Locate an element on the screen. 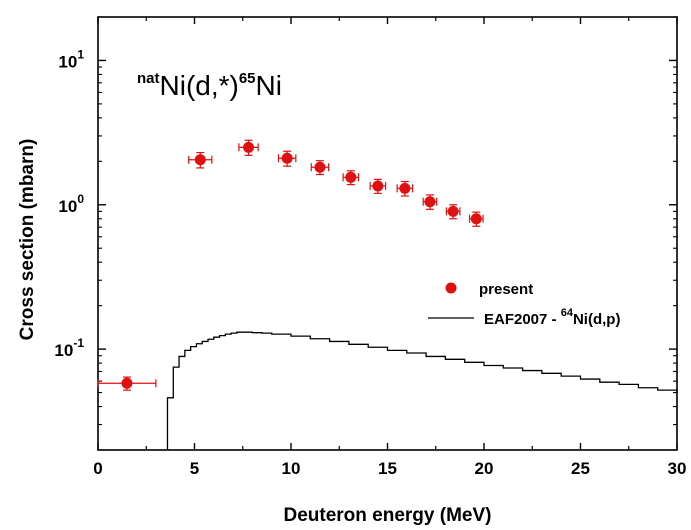 Image resolution: width=691 pixels, height=530 pixels. annotation-main-2: Ni is located at coordinates (269, 85).